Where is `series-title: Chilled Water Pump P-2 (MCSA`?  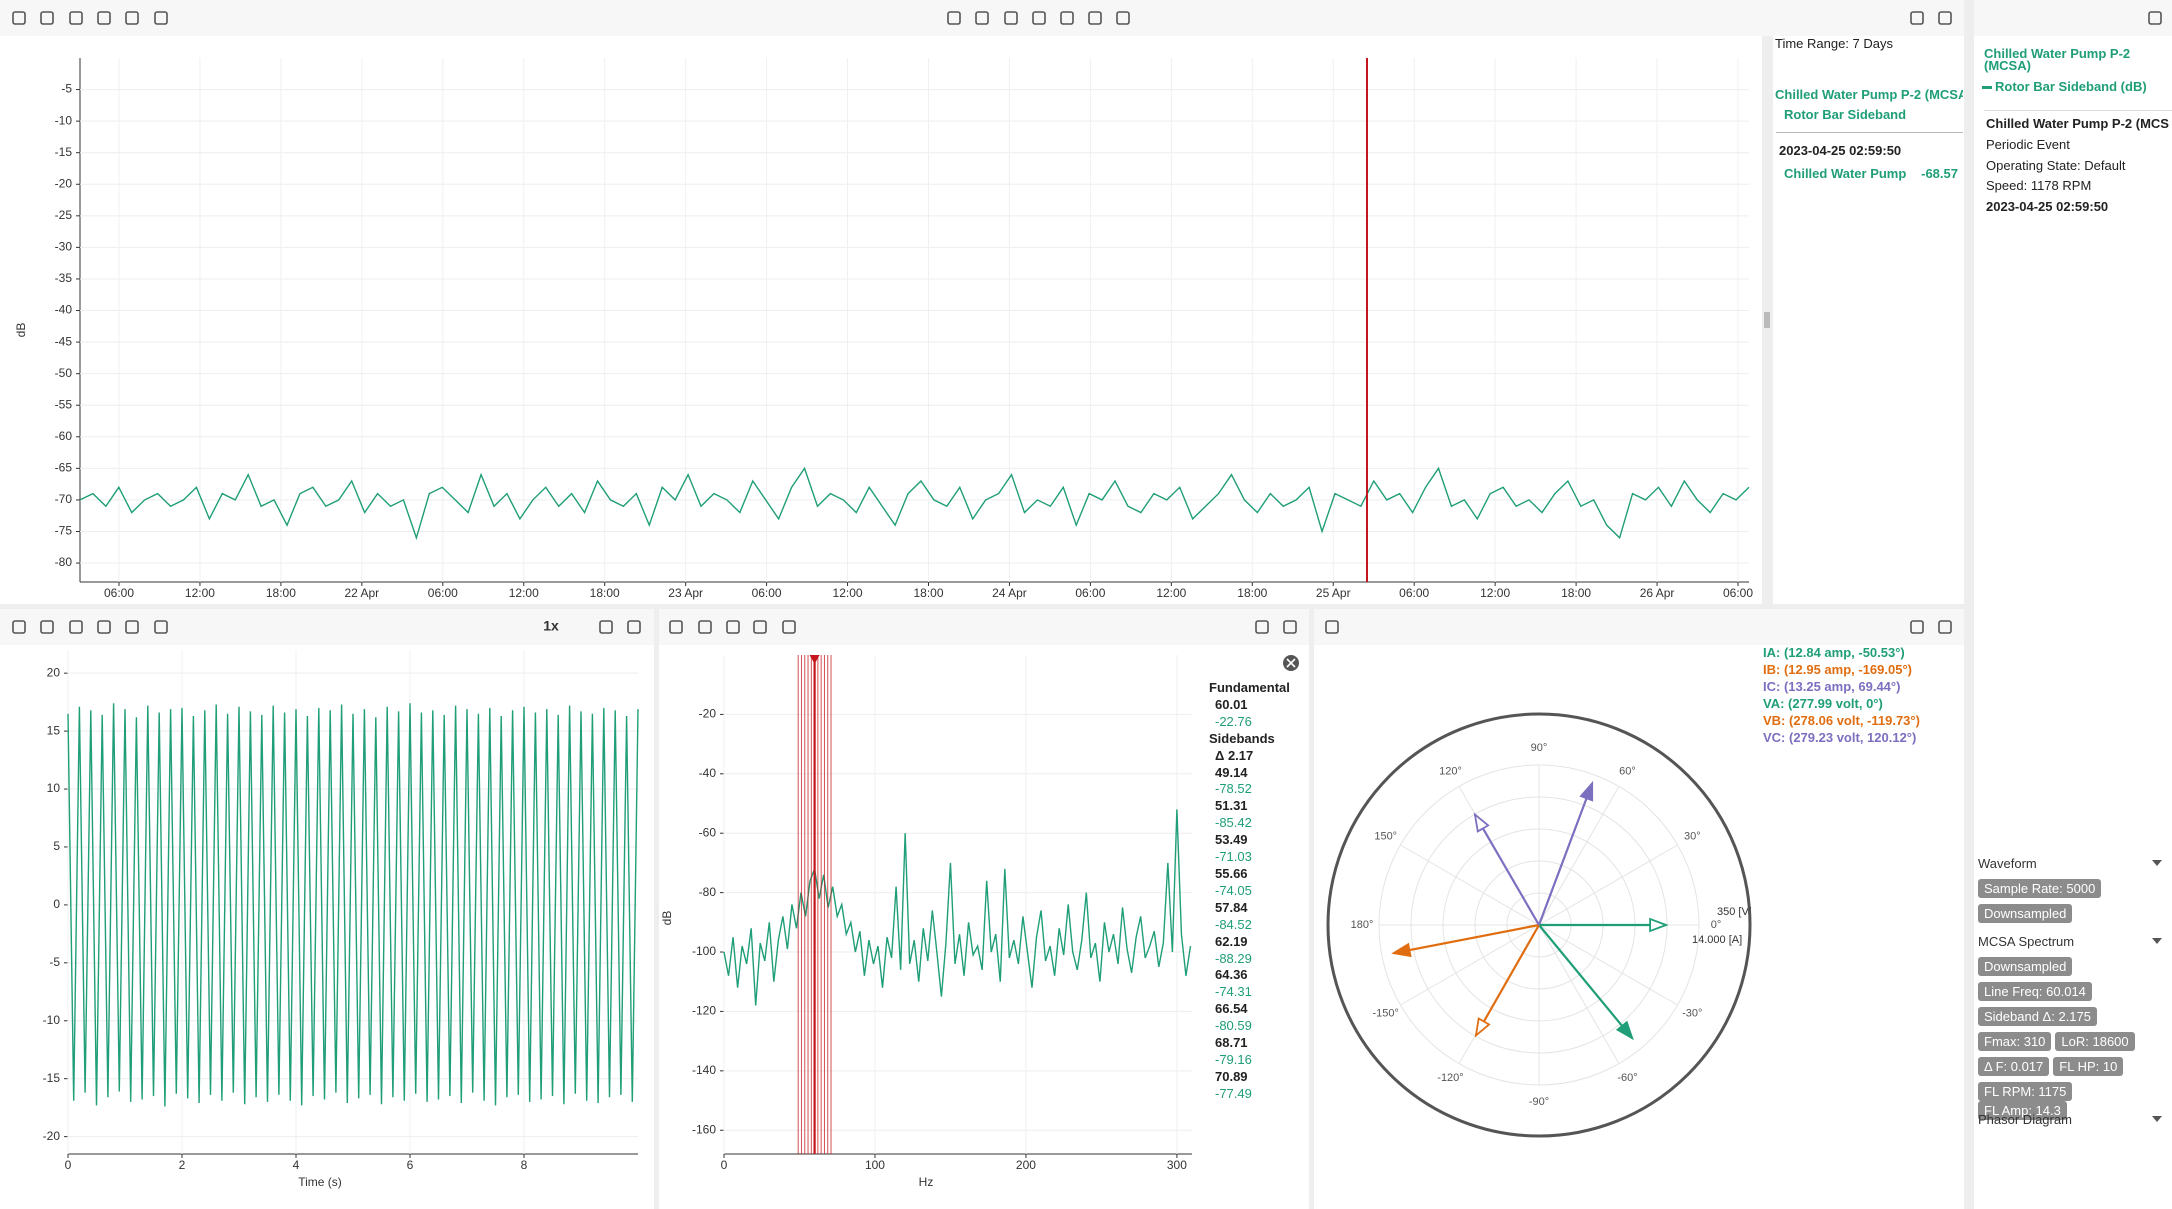
series-title: Chilled Water Pump P-2 (MCSA is located at coordinates (1869, 94).